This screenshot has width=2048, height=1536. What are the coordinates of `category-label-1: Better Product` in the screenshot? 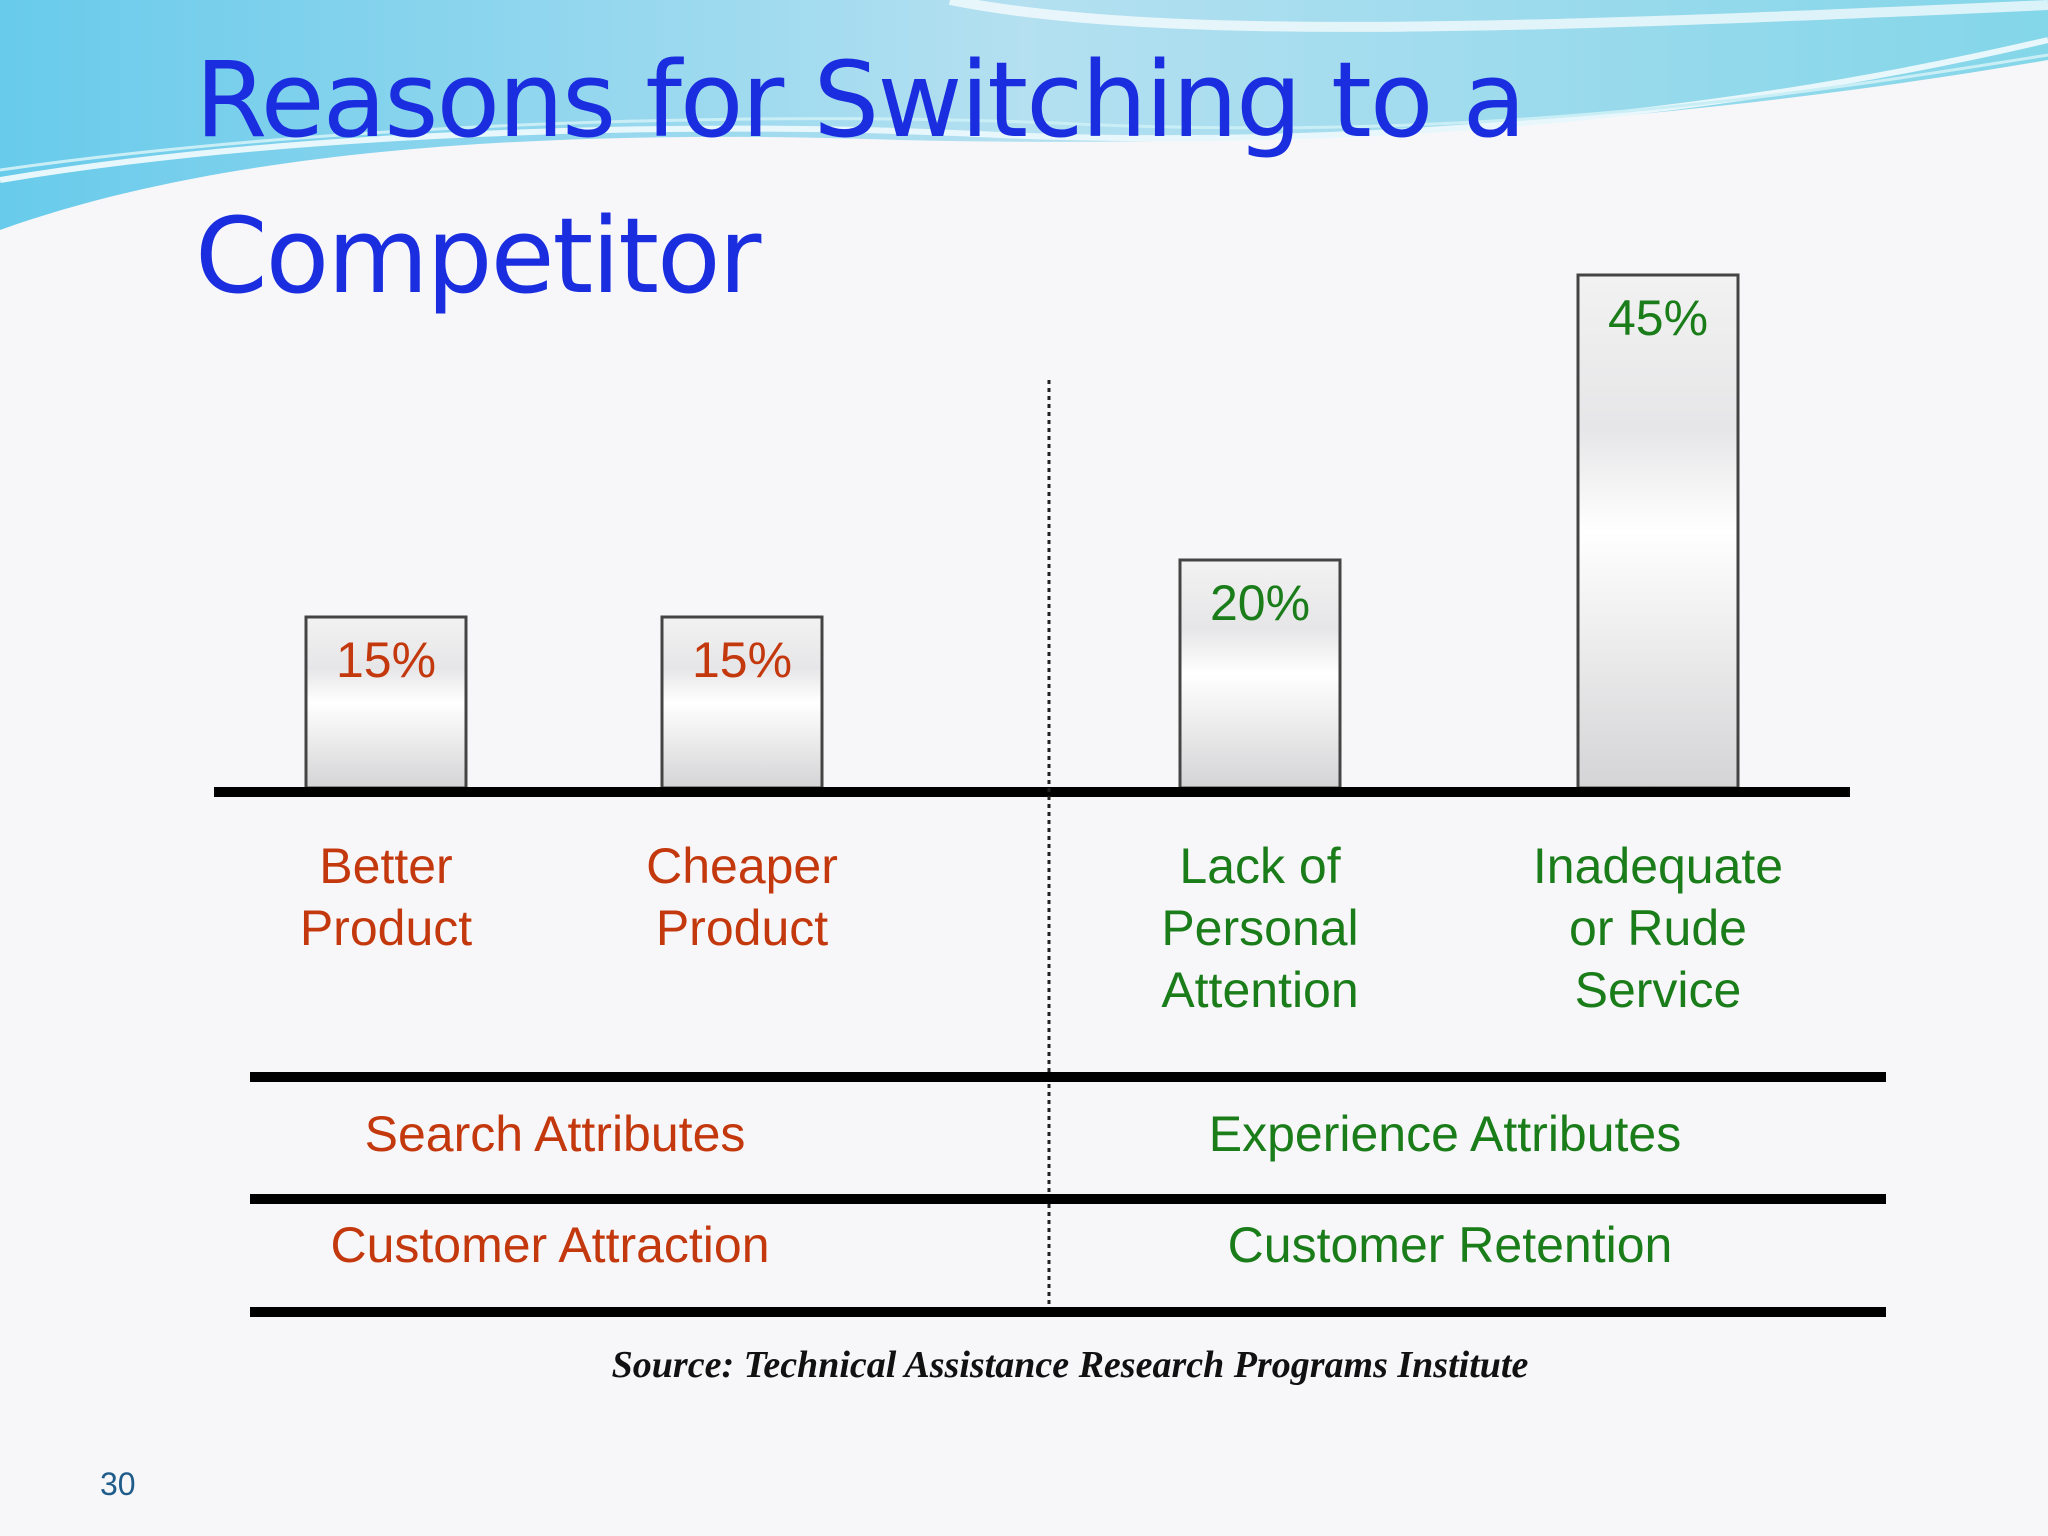 It's located at (386, 897).